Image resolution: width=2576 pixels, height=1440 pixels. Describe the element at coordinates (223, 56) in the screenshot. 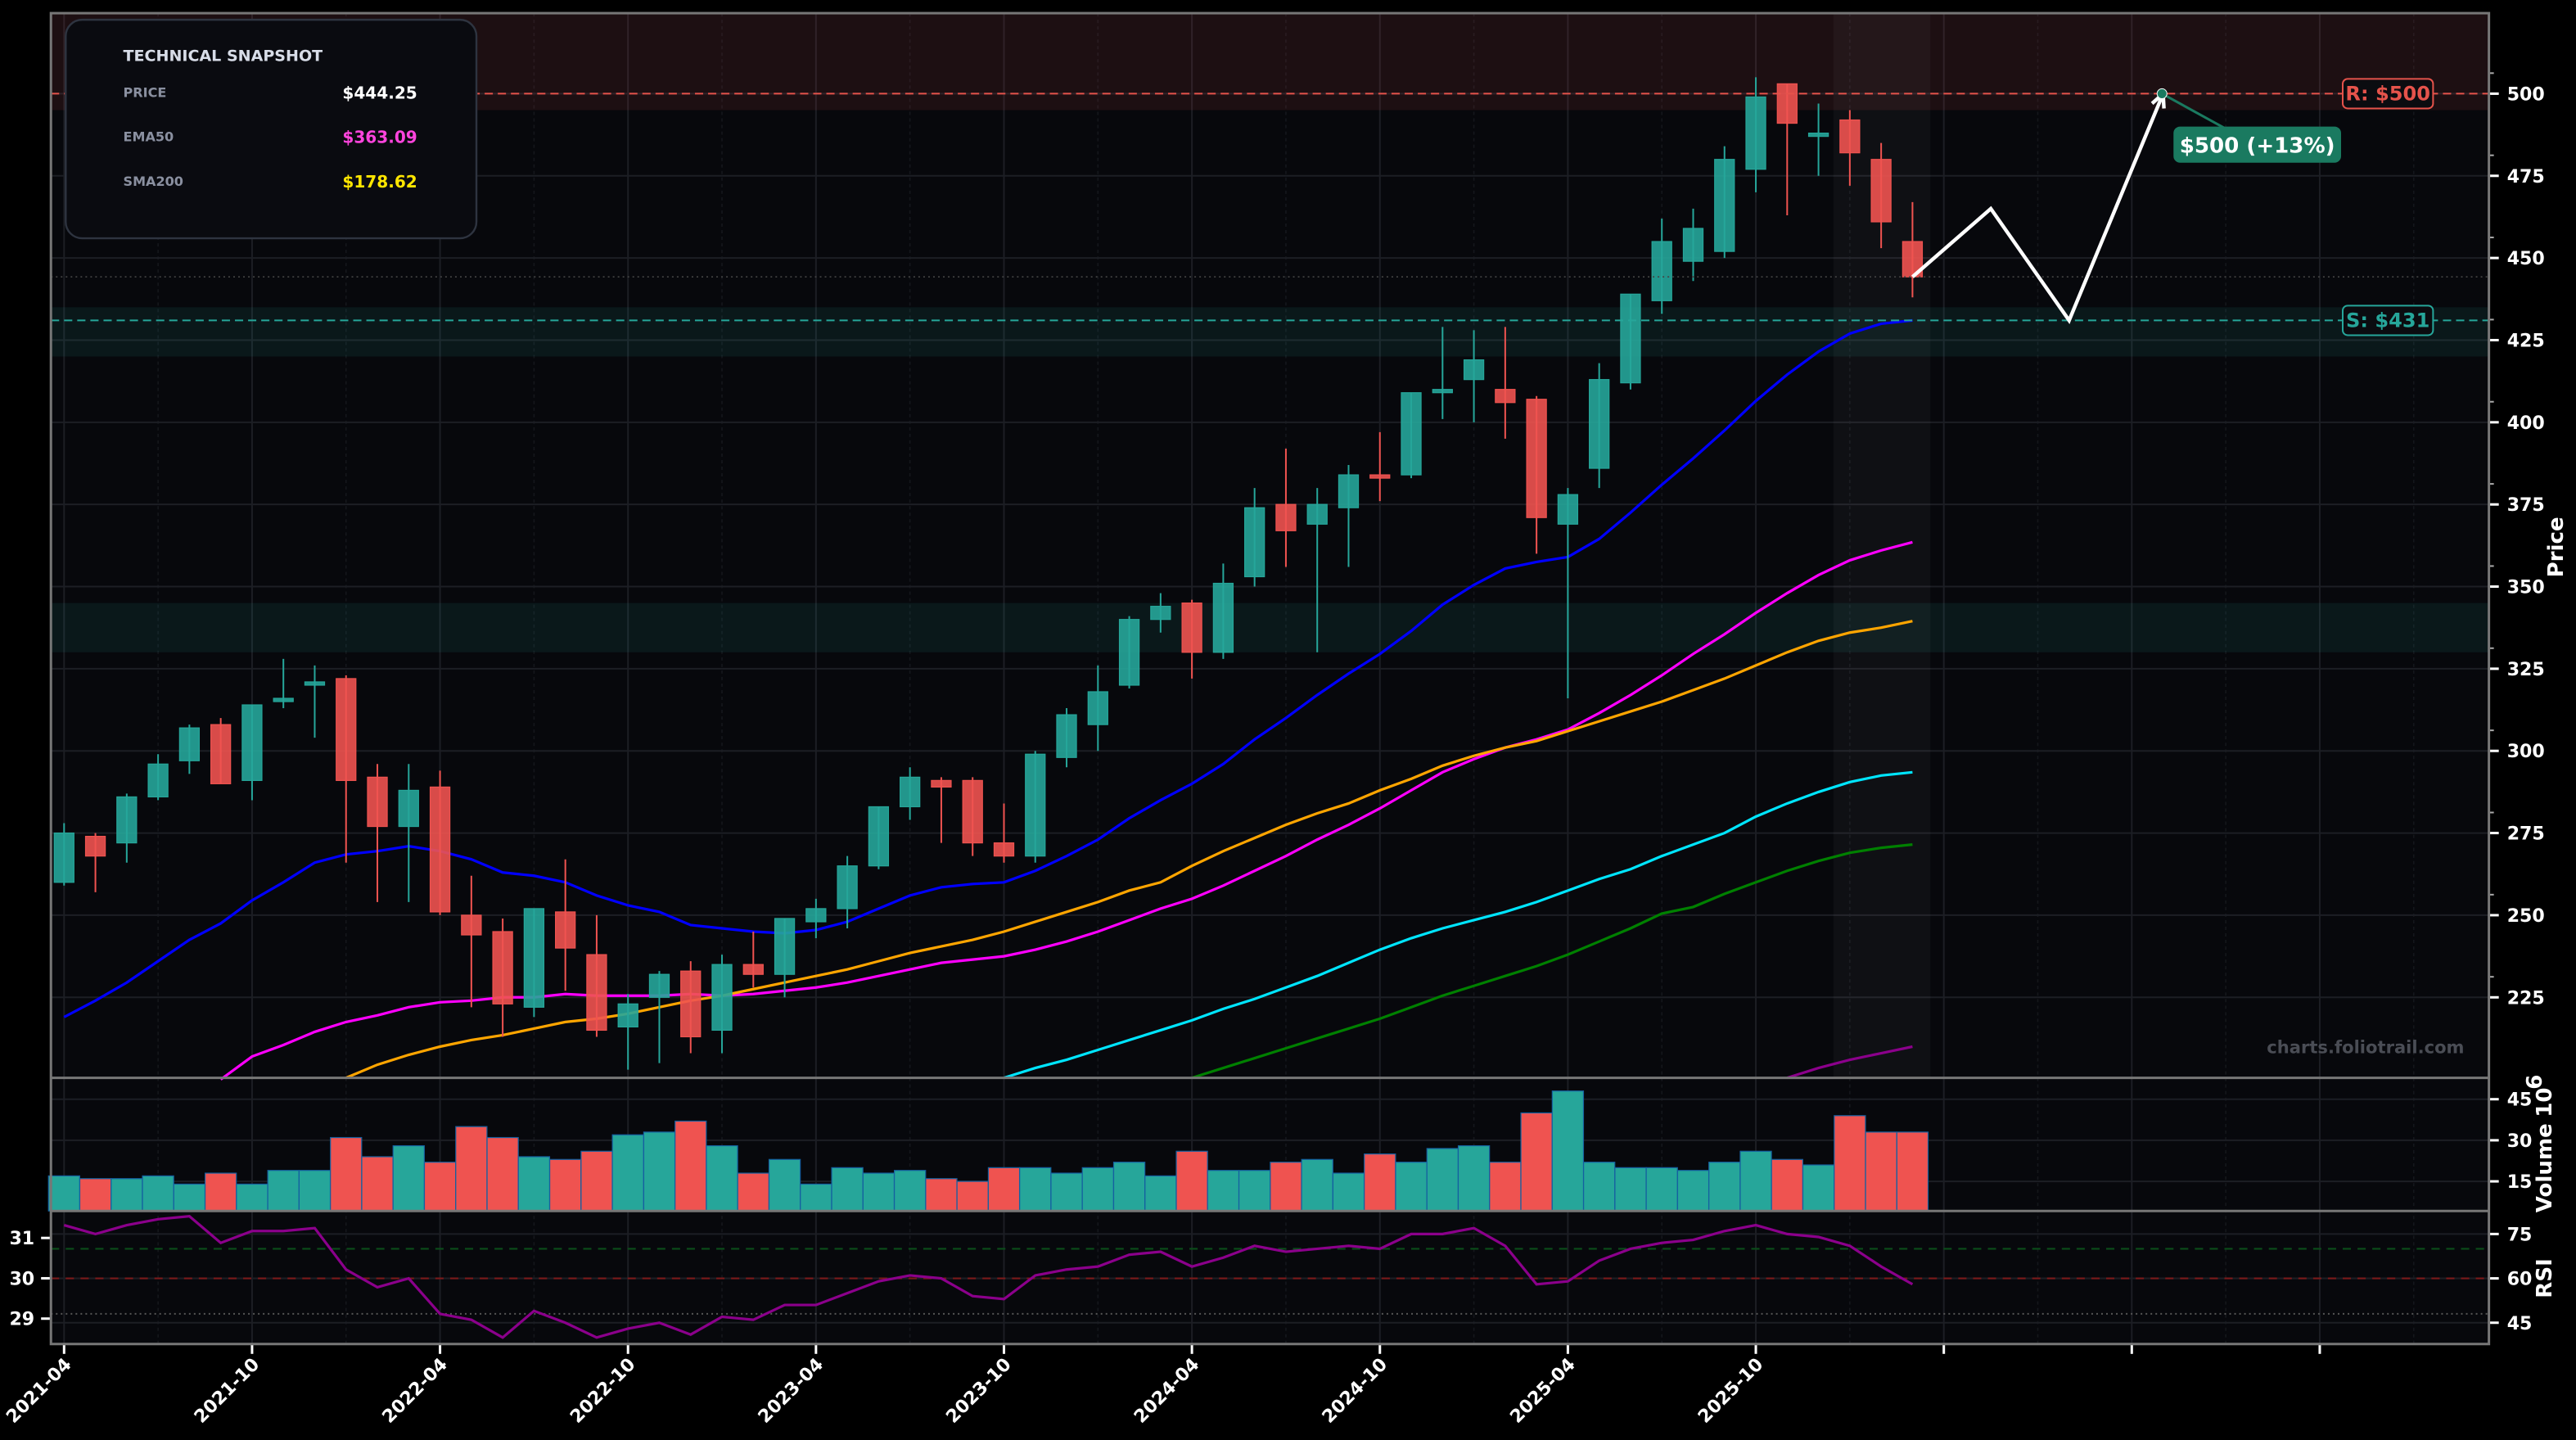

I see `snapshot-title: TECHNICAL SNAPSHOT` at that location.